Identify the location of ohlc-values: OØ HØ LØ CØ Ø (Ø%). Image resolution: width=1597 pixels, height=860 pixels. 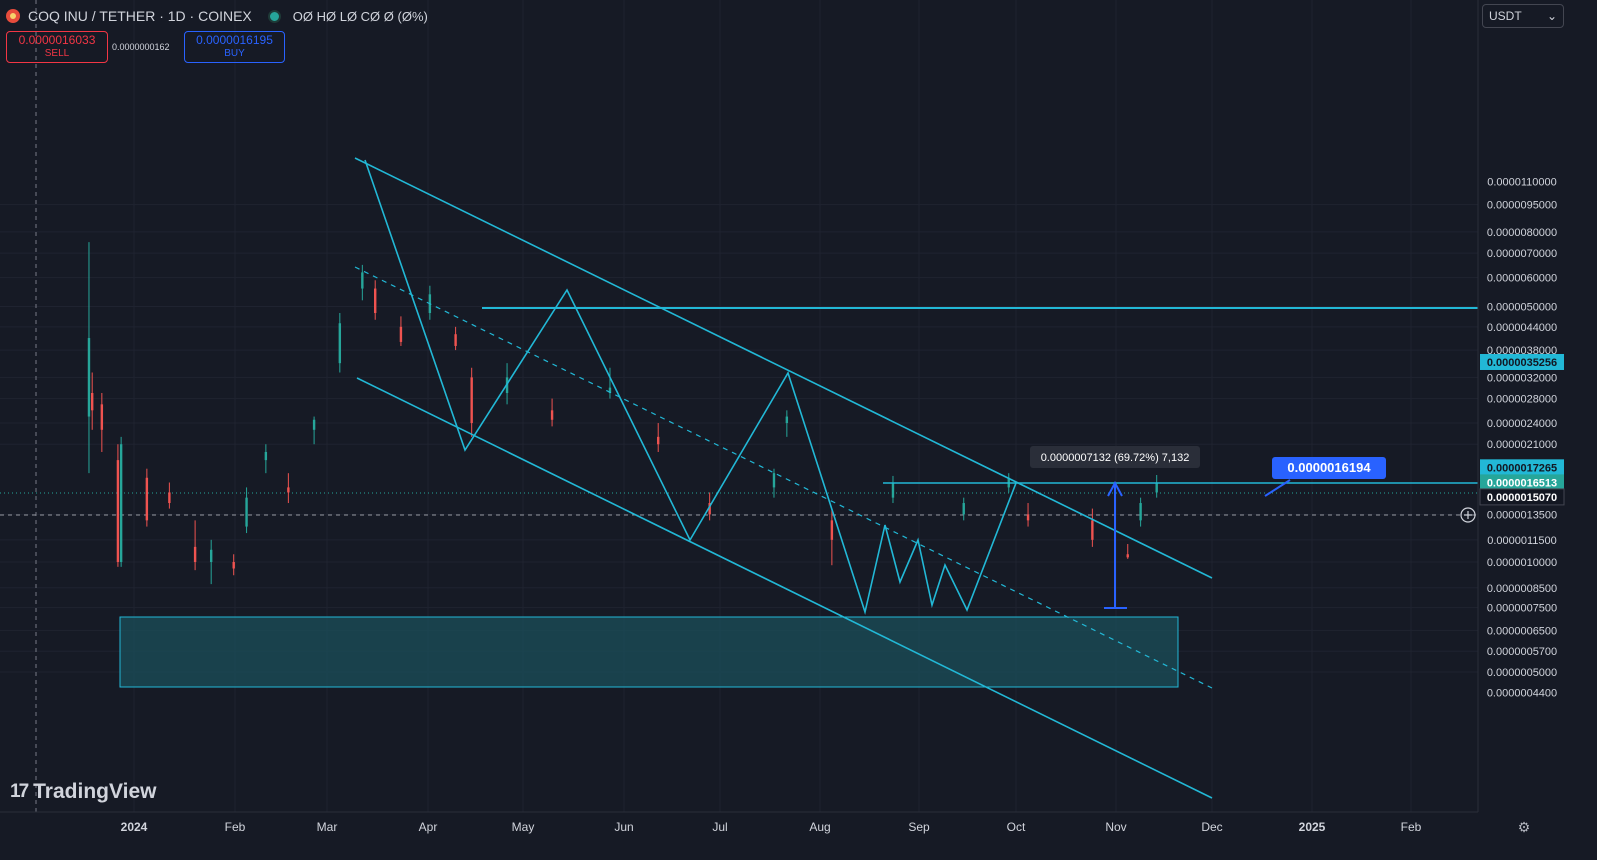
(360, 16).